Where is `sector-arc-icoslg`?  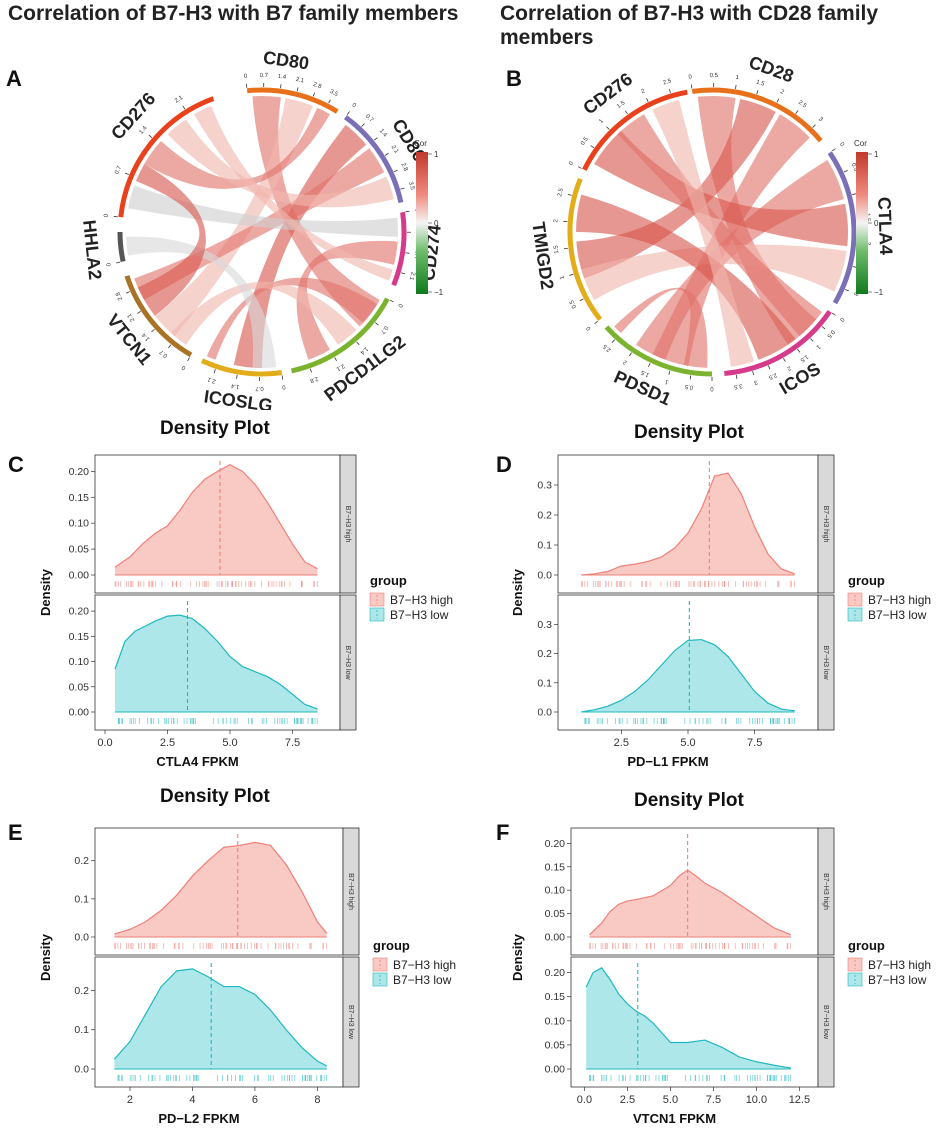
sector-arc-icoslg is located at coordinates (241, 367).